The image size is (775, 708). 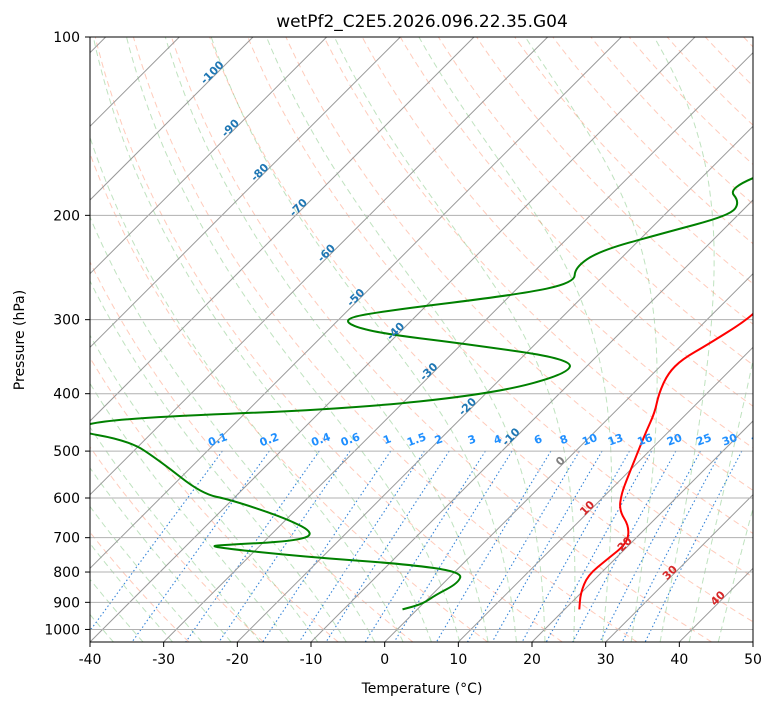 What do you see at coordinates (674, 440) in the screenshot?
I see `mixing-ratio-label: 20` at bounding box center [674, 440].